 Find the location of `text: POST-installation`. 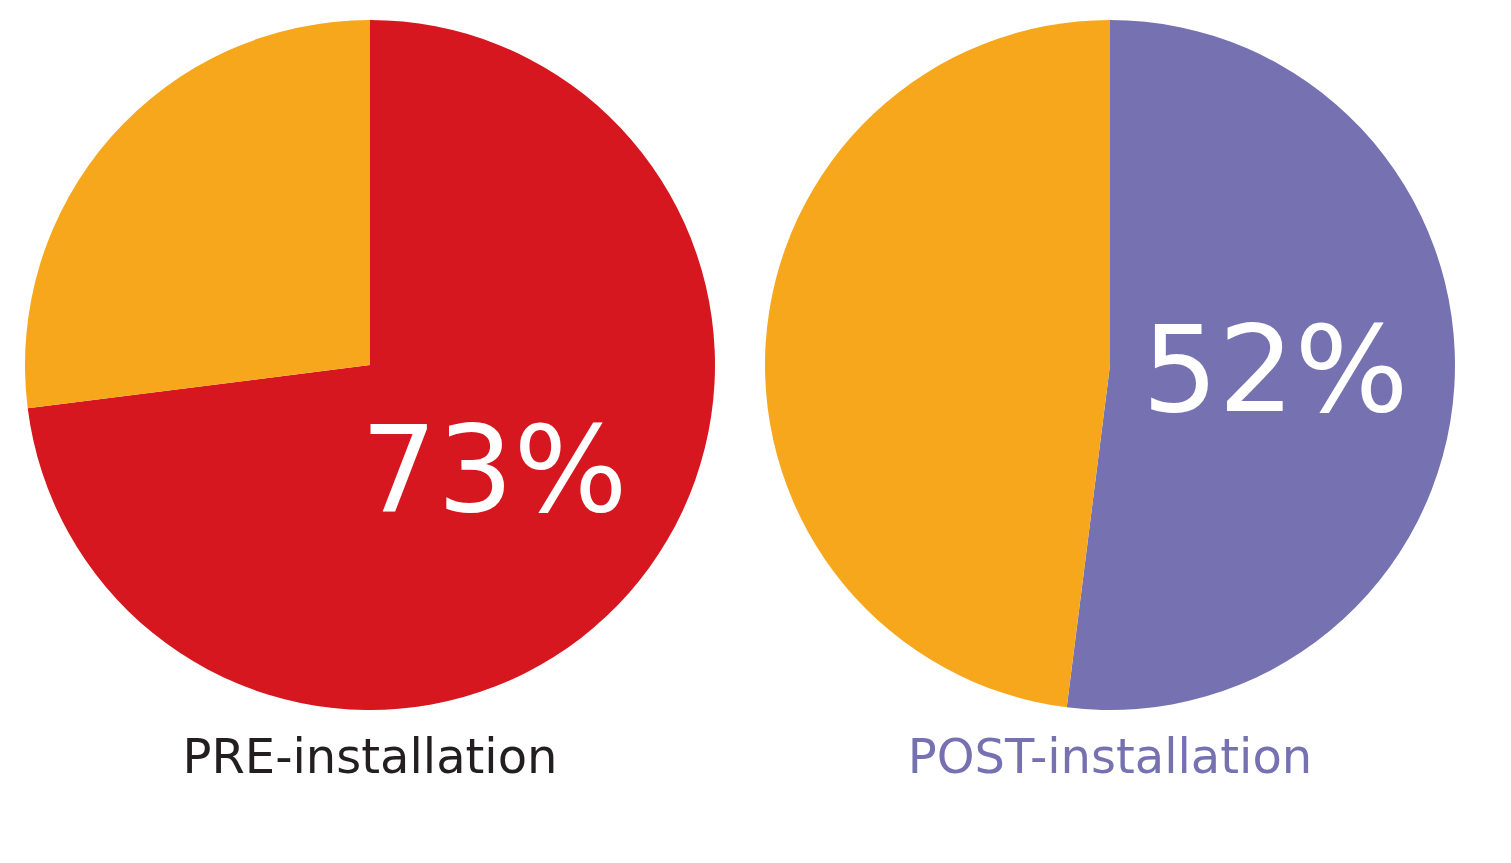

text: POST-installation is located at coordinates (1110, 756).